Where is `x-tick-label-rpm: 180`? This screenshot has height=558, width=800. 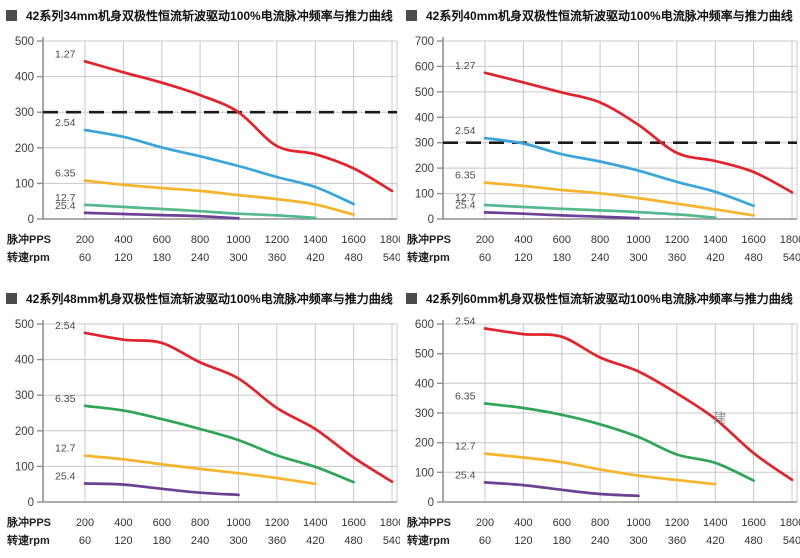 x-tick-label-rpm: 180 is located at coordinates (562, 540).